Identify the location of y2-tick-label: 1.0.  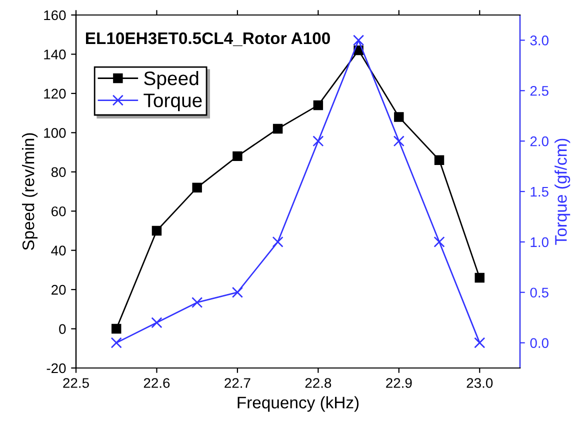
(539, 242).